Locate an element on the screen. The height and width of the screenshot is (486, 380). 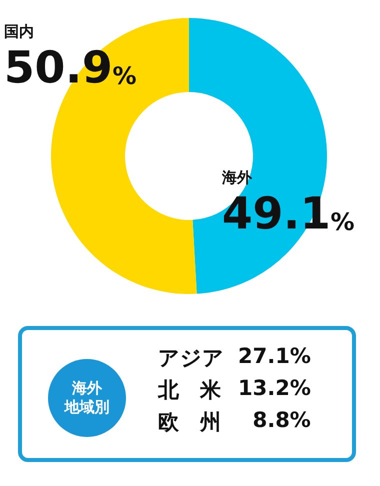
text: 北 米 is located at coordinates (190, 390).